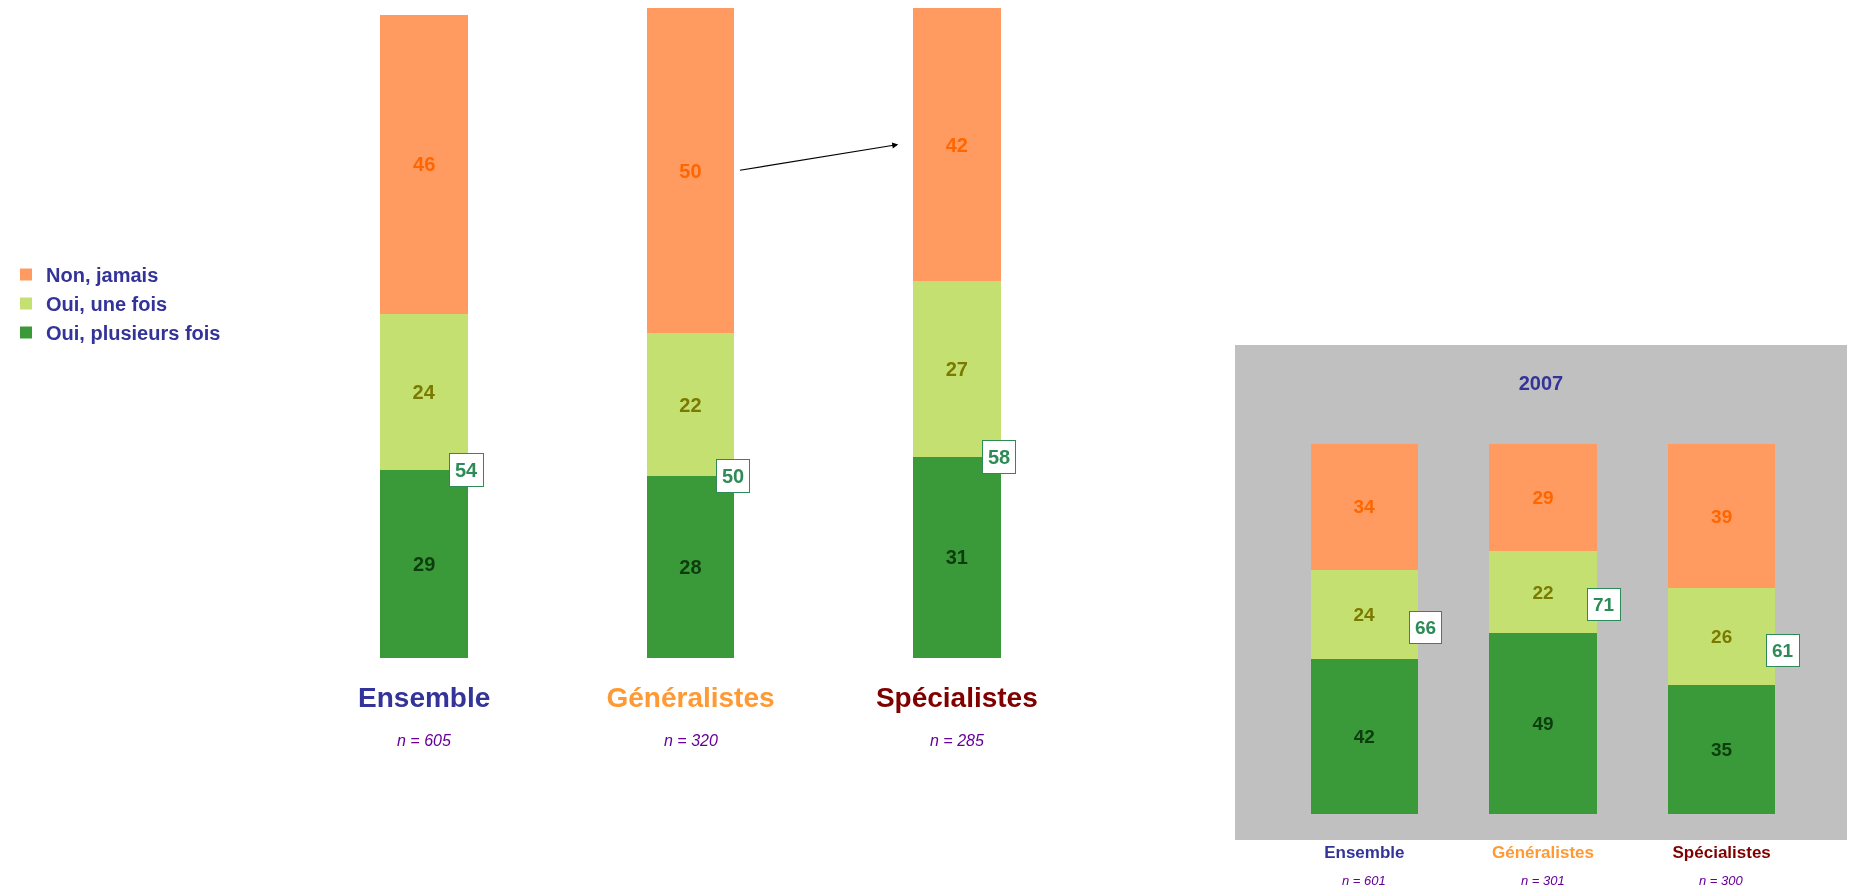  I want to click on data-label: 35, so click(1721, 749).